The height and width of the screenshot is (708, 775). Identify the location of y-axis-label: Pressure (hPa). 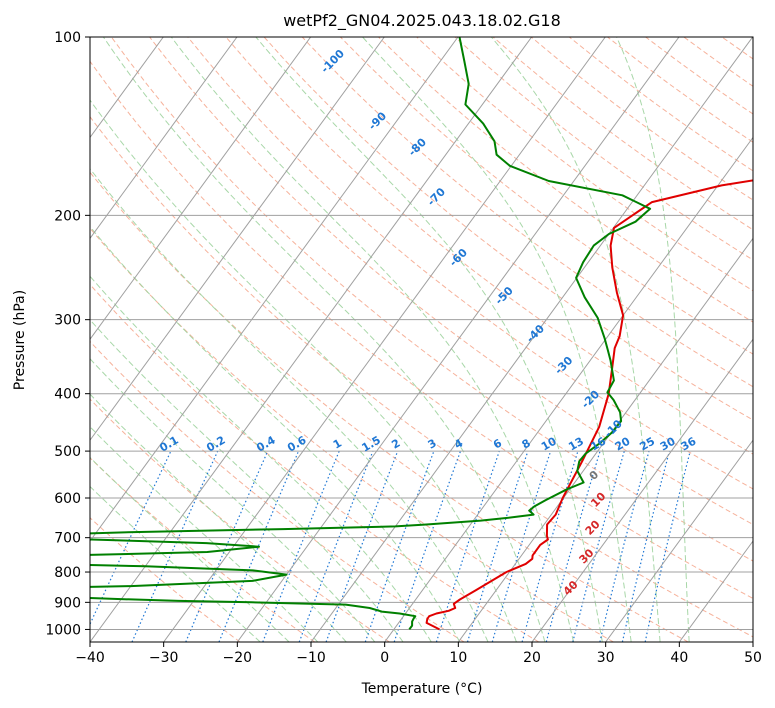
(20, 340).